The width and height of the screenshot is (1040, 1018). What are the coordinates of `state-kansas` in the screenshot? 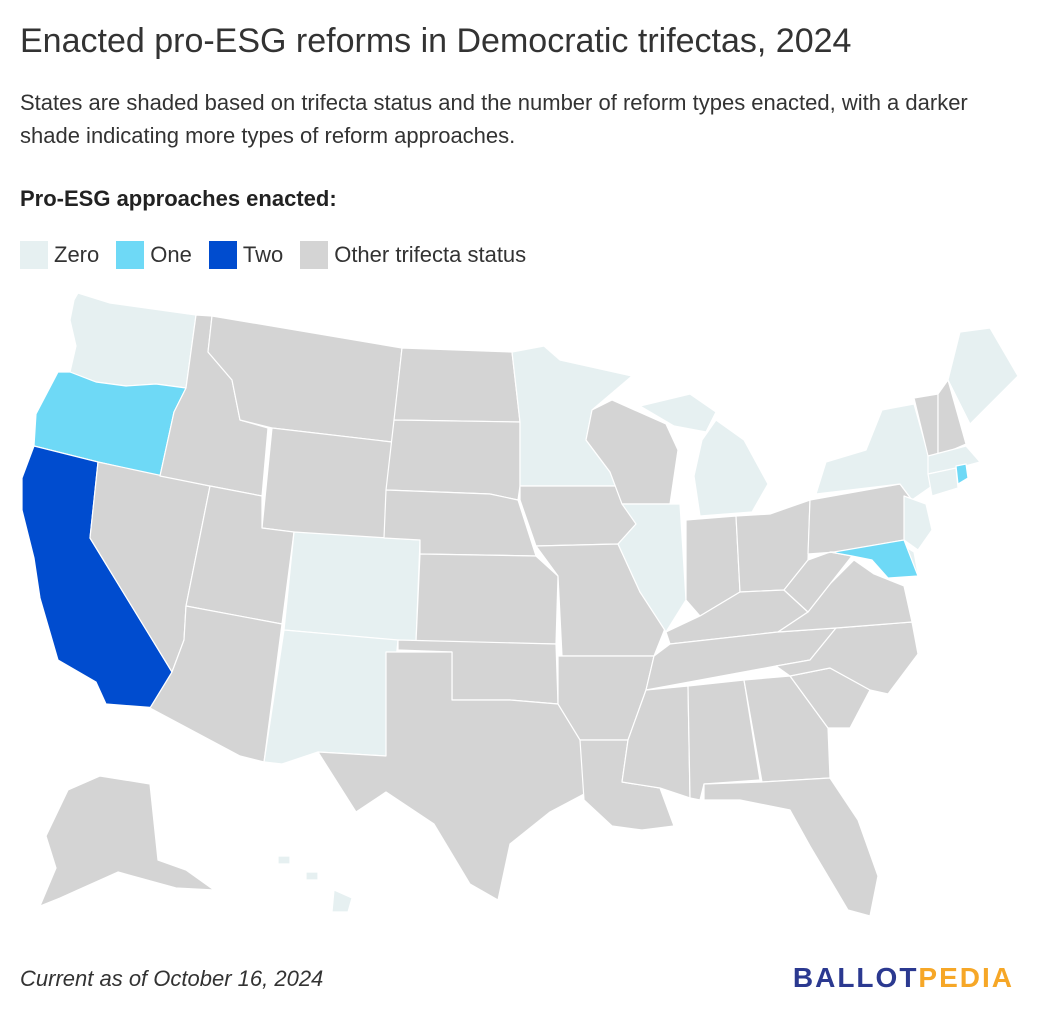 It's located at (487, 599).